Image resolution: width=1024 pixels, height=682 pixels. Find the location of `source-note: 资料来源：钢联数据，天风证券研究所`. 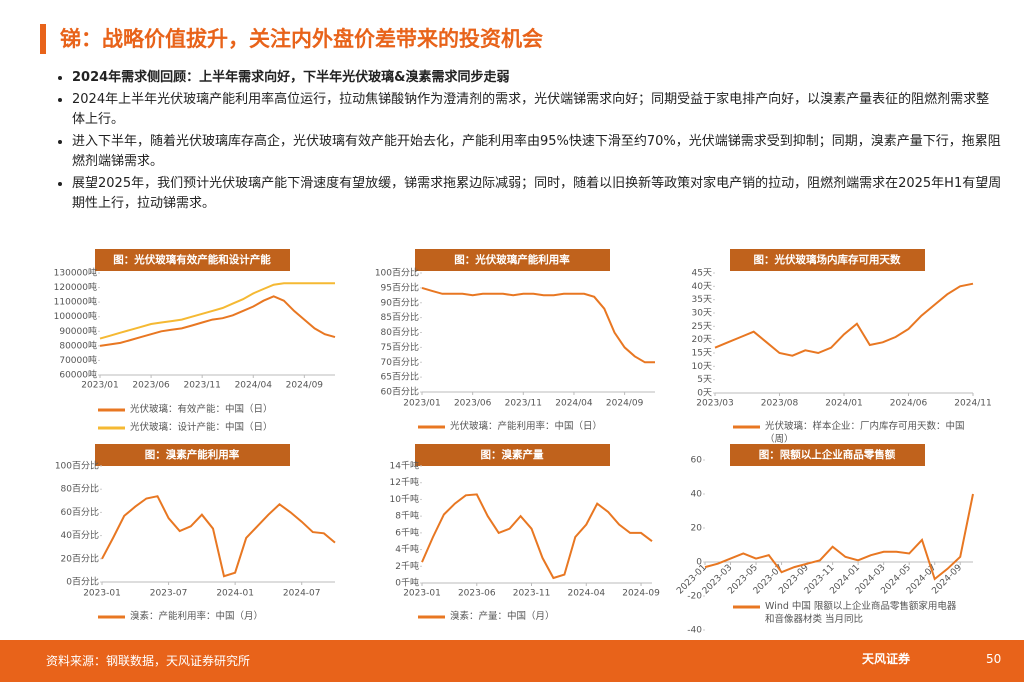

source-note: 资料来源：钢联数据，天风证券研究所 is located at coordinates (148, 661).